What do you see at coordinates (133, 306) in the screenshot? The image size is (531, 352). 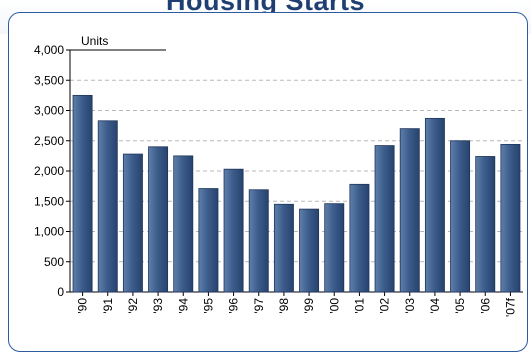 I see `x-tick-label: '92` at bounding box center [133, 306].